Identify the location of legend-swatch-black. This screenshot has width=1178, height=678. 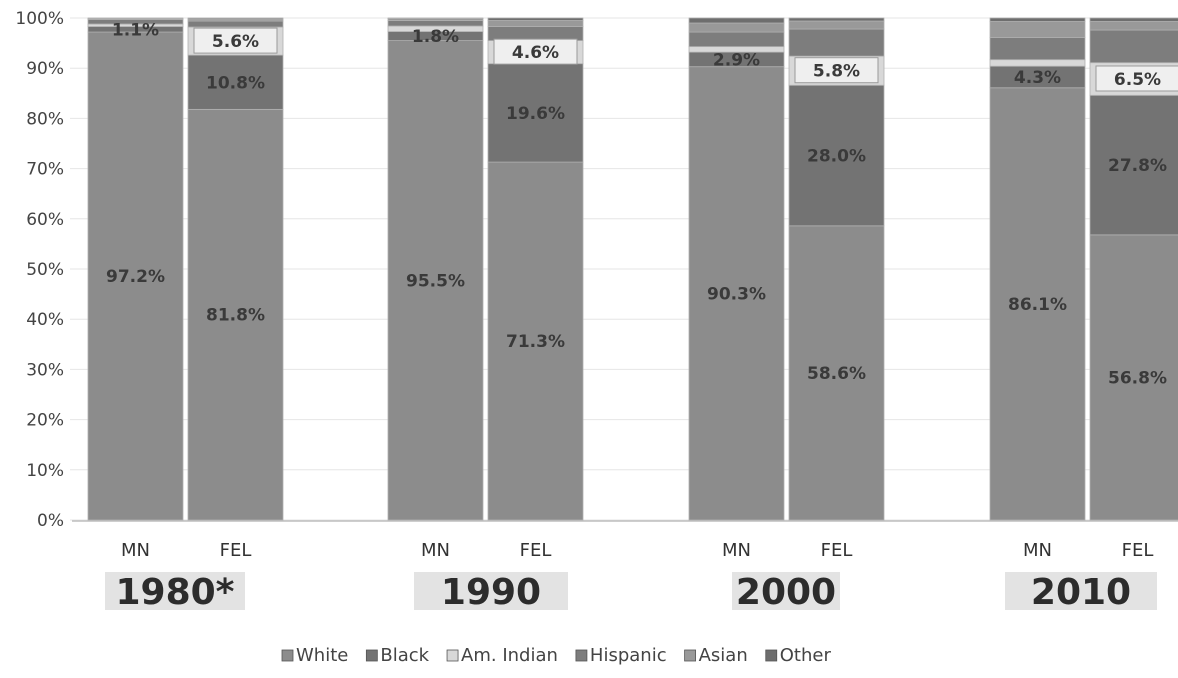
(371, 655).